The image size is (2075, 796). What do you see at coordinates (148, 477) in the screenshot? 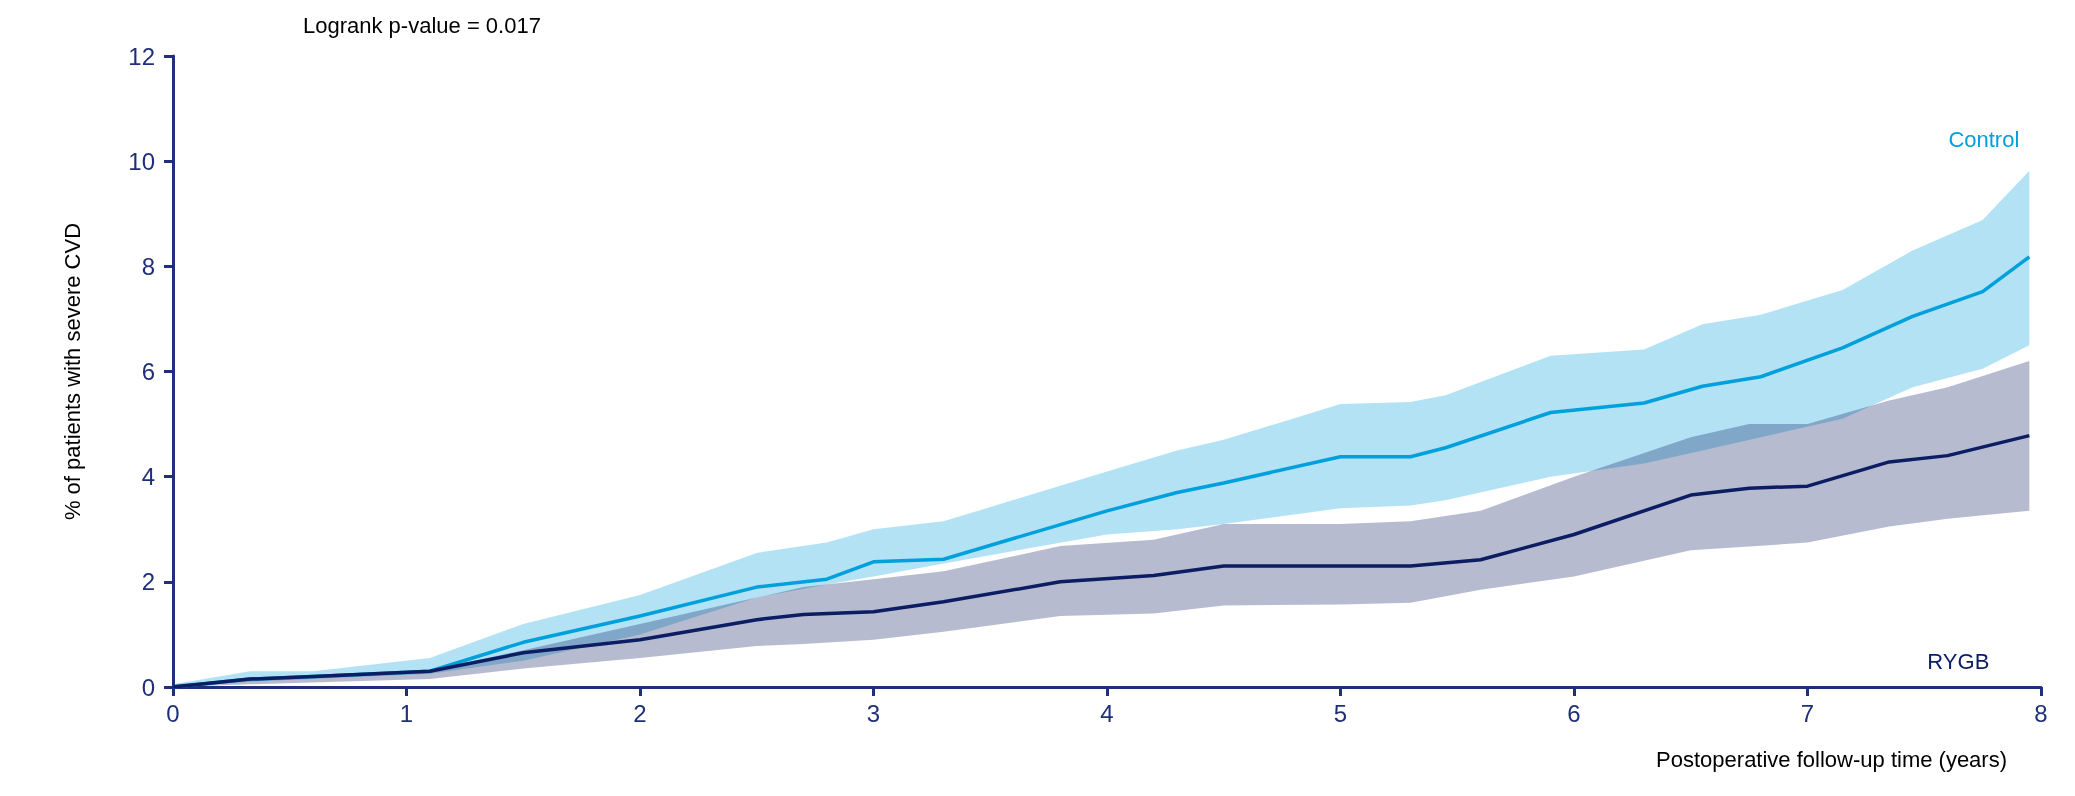
I see `y-tick-label: 4` at bounding box center [148, 477].